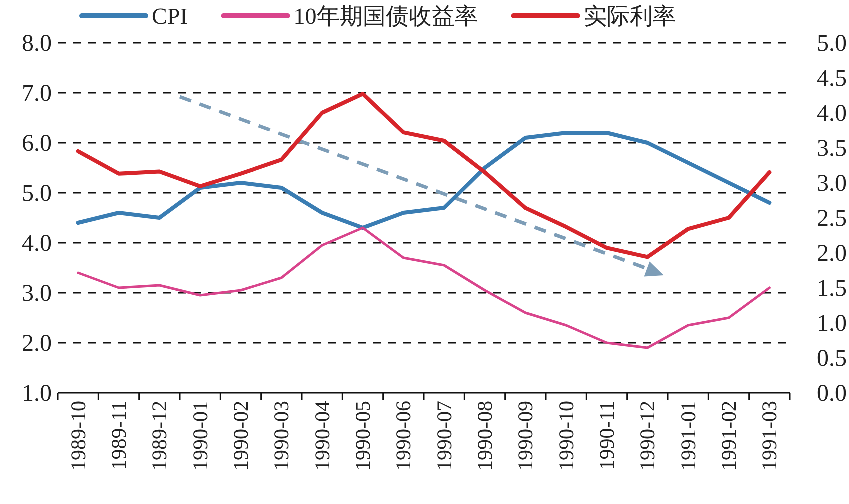  What do you see at coordinates (832, 359) in the screenshot?
I see `y2-tick-label: 0.5` at bounding box center [832, 359].